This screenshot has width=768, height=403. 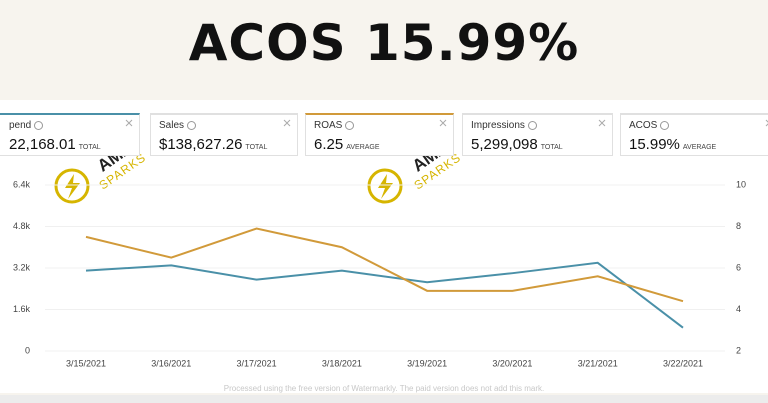 What do you see at coordinates (504, 144) in the screenshot?
I see `card-value-text: 5,299,098` at bounding box center [504, 144].